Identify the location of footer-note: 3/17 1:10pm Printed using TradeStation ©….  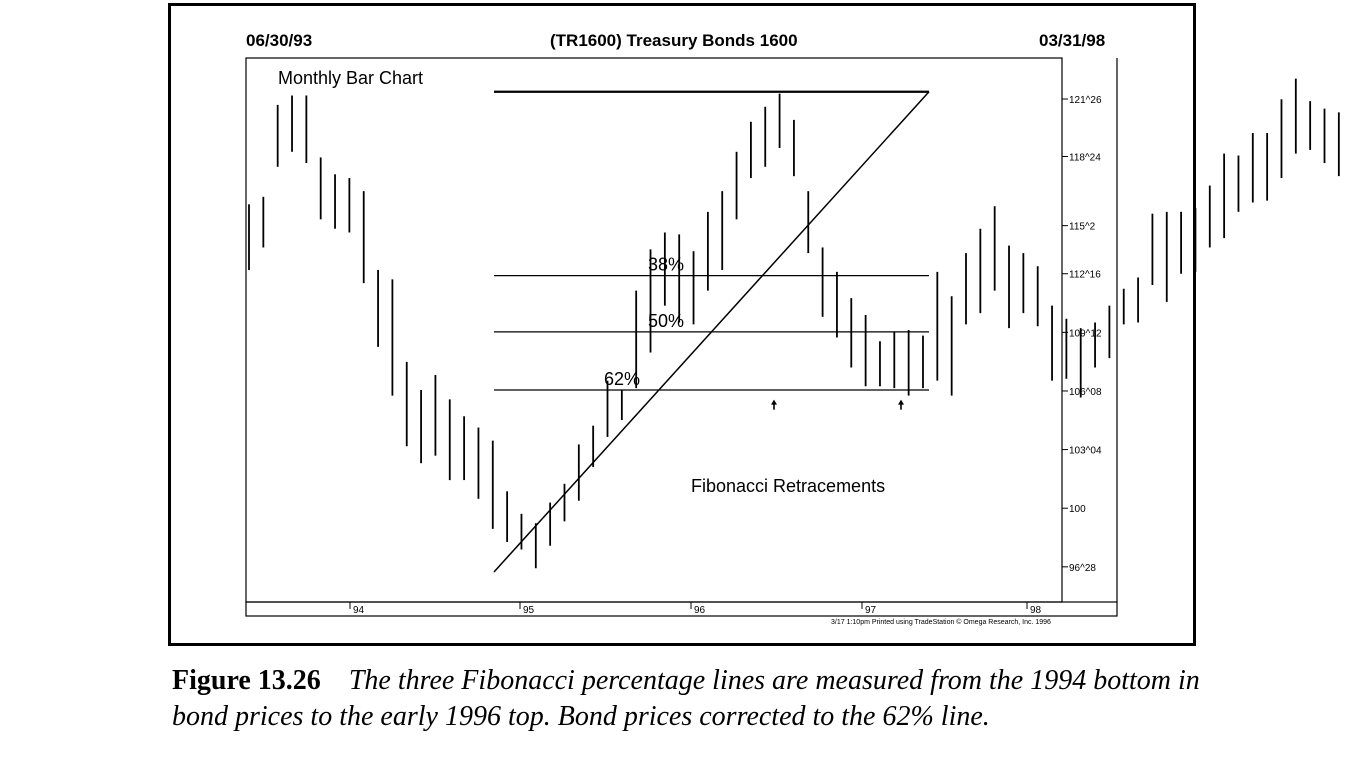
(941, 622).